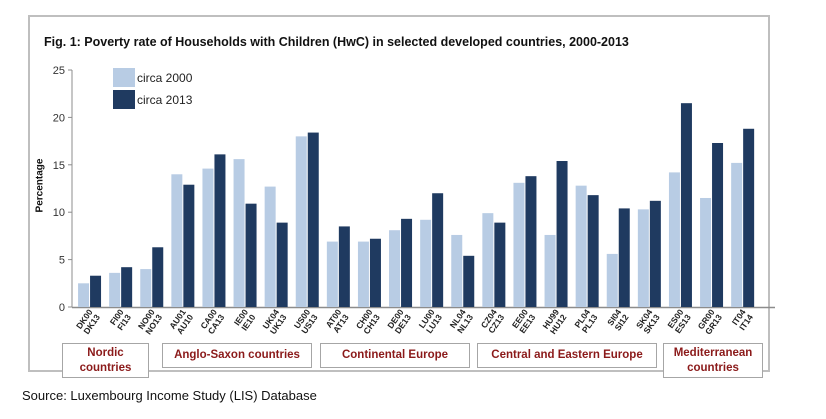  Describe the element at coordinates (59, 166) in the screenshot. I see `y-tick-label: 15` at that location.